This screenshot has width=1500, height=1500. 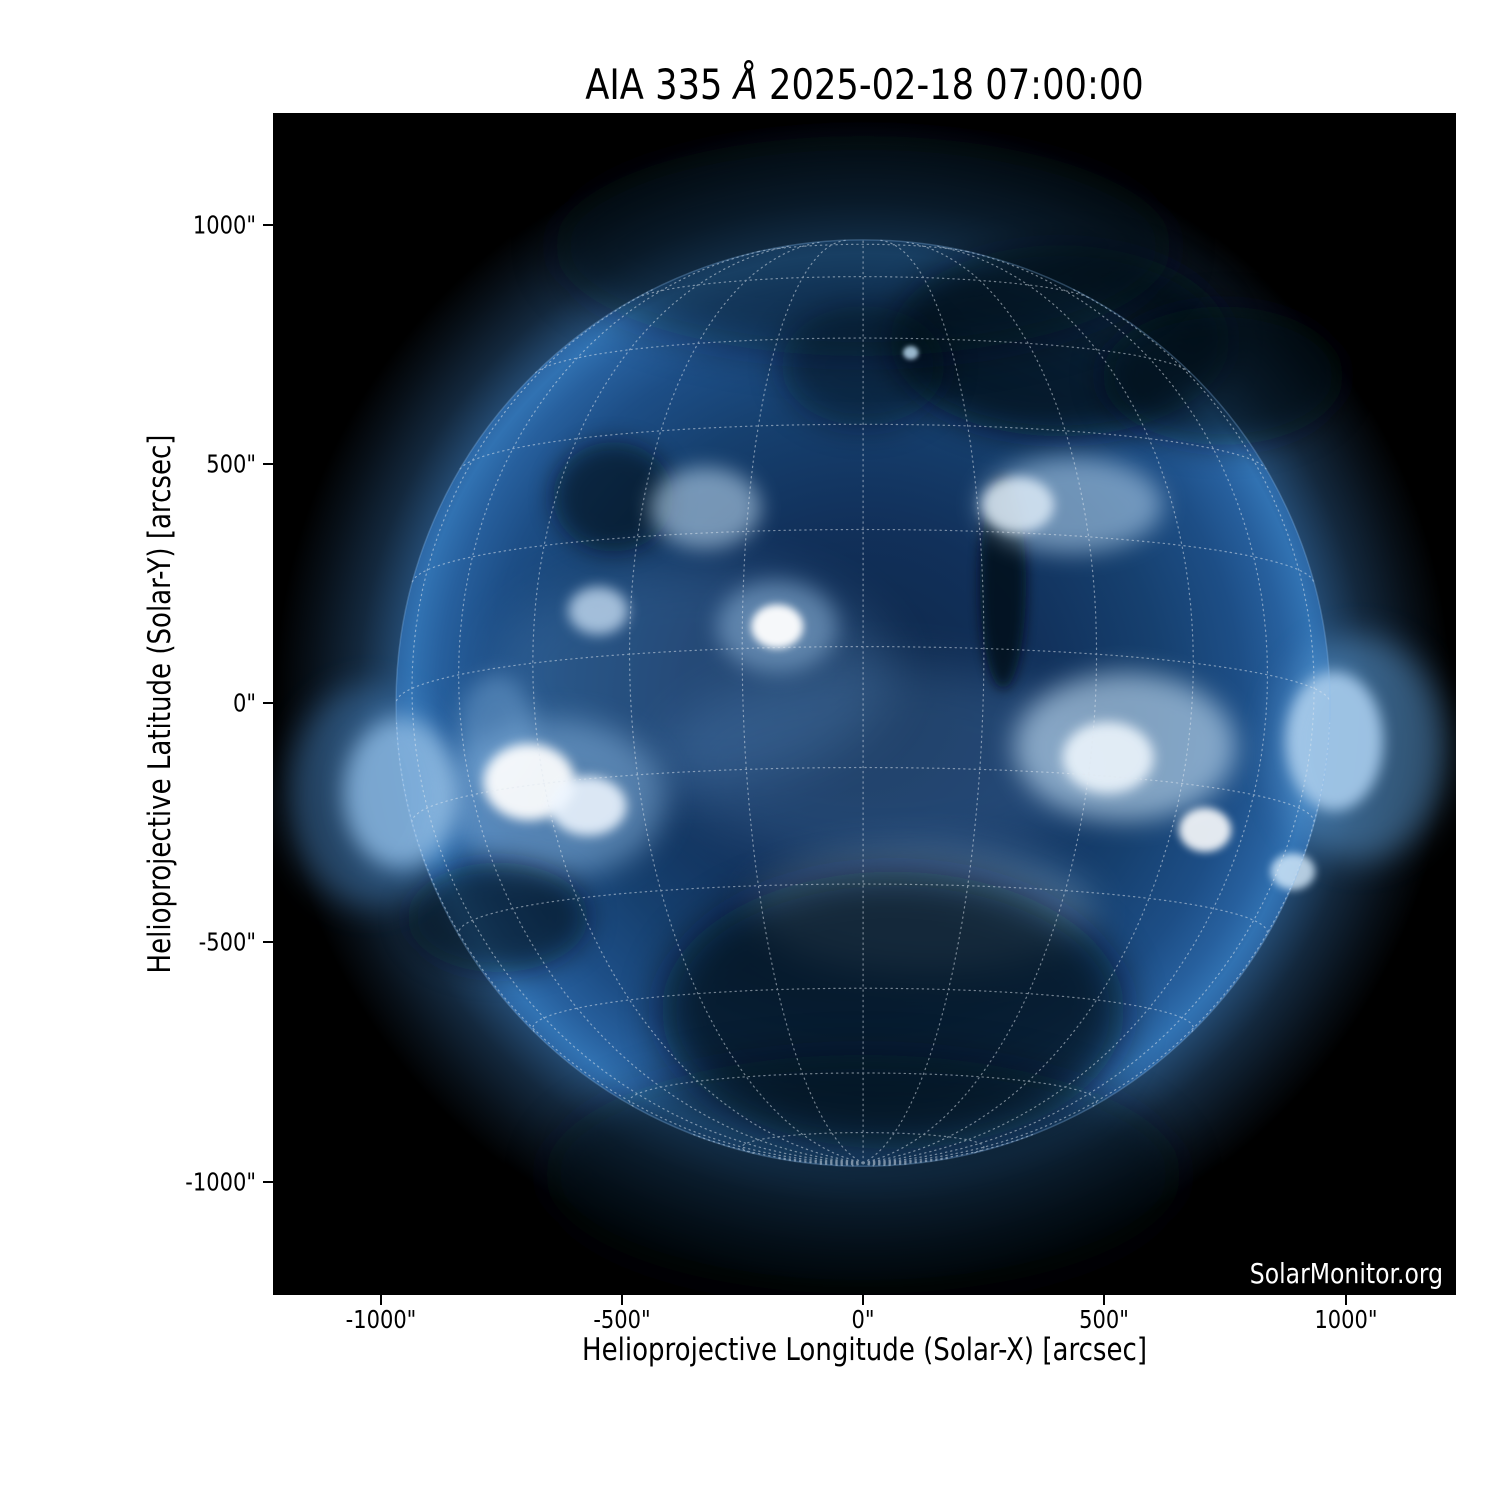 I want to click on y-tick-label: -500", so click(x=227, y=942).